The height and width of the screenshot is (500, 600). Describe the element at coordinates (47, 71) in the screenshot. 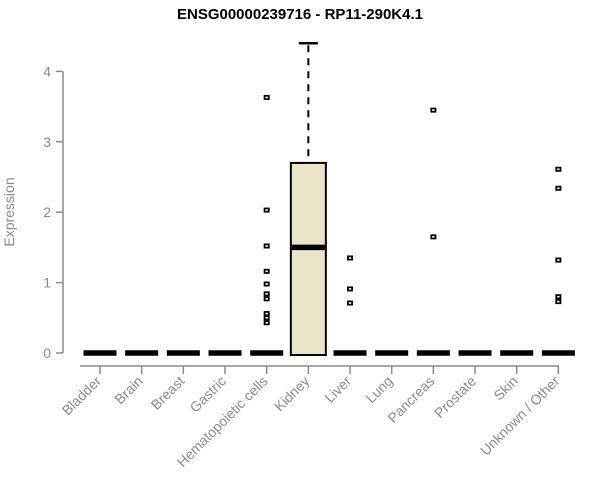

I see `y-tick-label: 4` at that location.